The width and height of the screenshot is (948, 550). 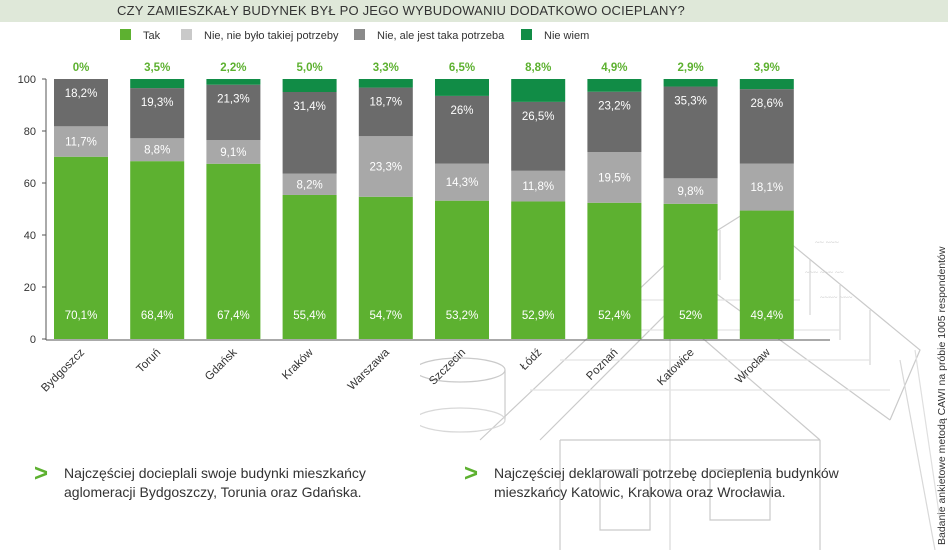 What do you see at coordinates (309, 316) in the screenshot?
I see `data-label: 55,4%` at bounding box center [309, 316].